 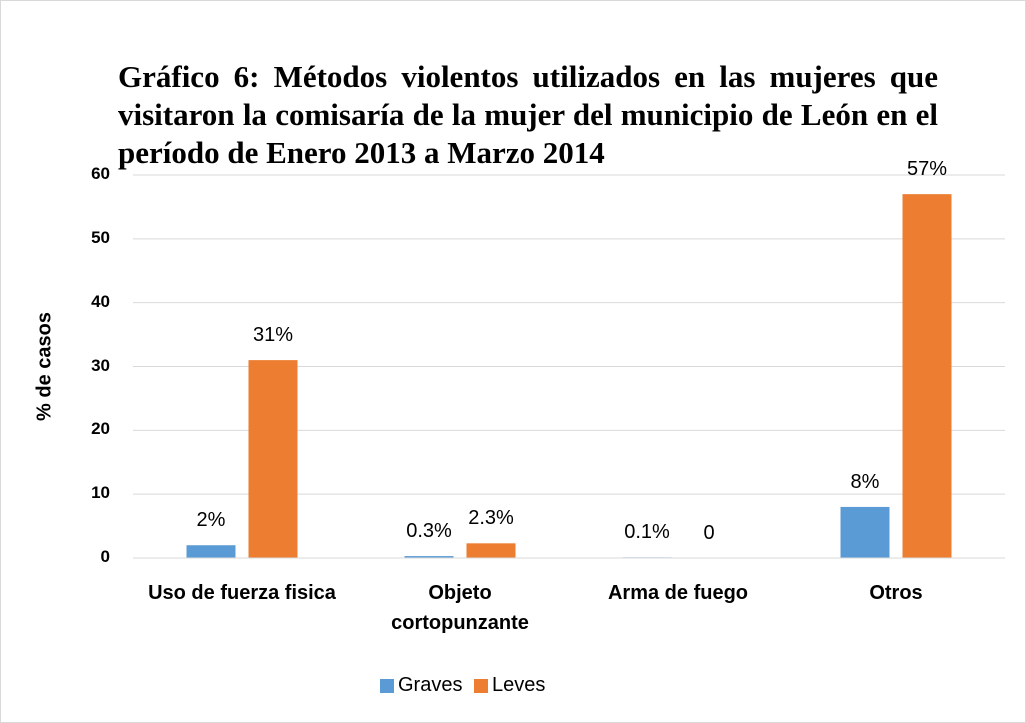 What do you see at coordinates (896, 593) in the screenshot?
I see `x-tick-label: Otros` at bounding box center [896, 593].